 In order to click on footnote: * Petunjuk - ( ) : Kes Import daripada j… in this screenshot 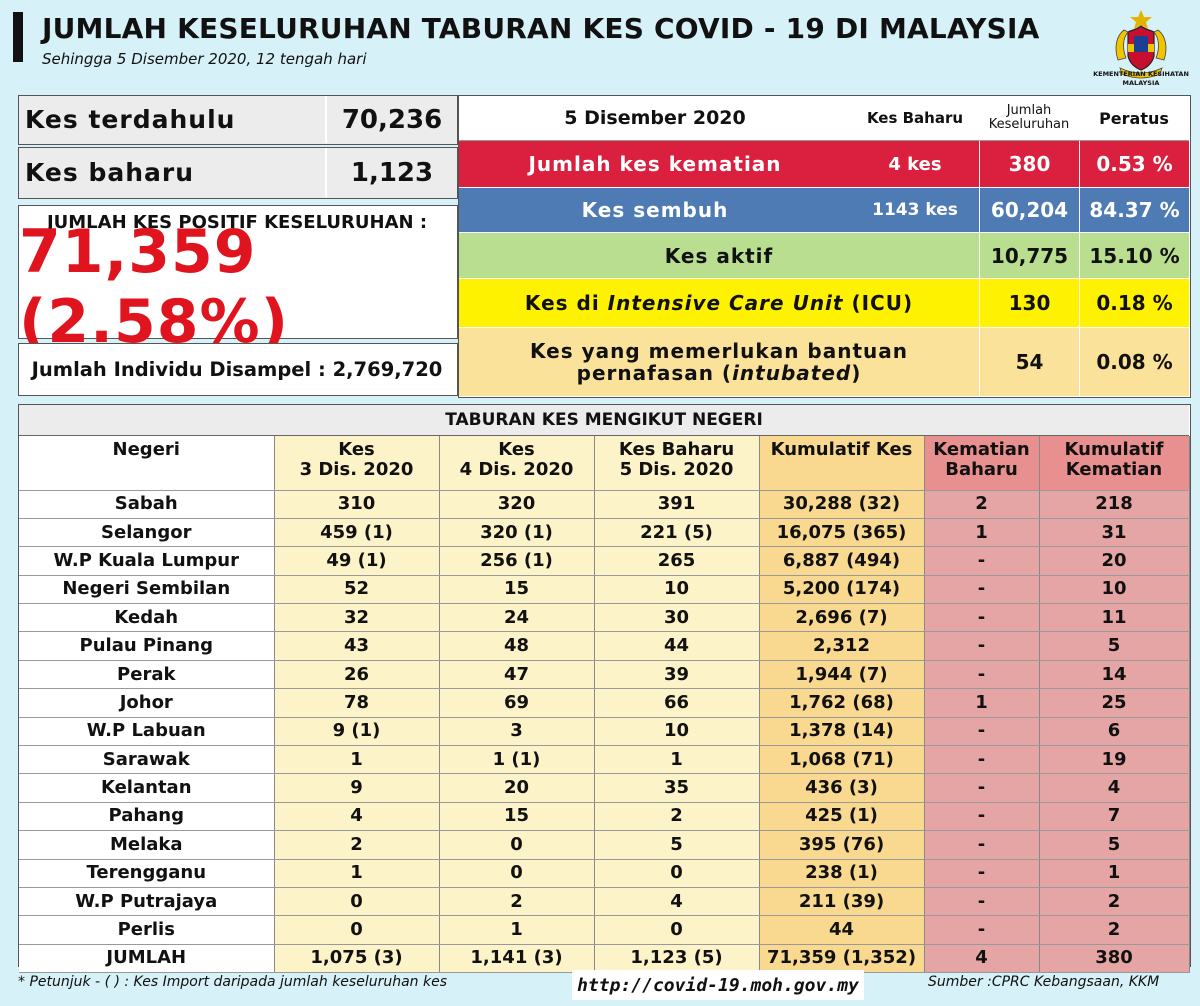, I will do `click(233, 982)`.